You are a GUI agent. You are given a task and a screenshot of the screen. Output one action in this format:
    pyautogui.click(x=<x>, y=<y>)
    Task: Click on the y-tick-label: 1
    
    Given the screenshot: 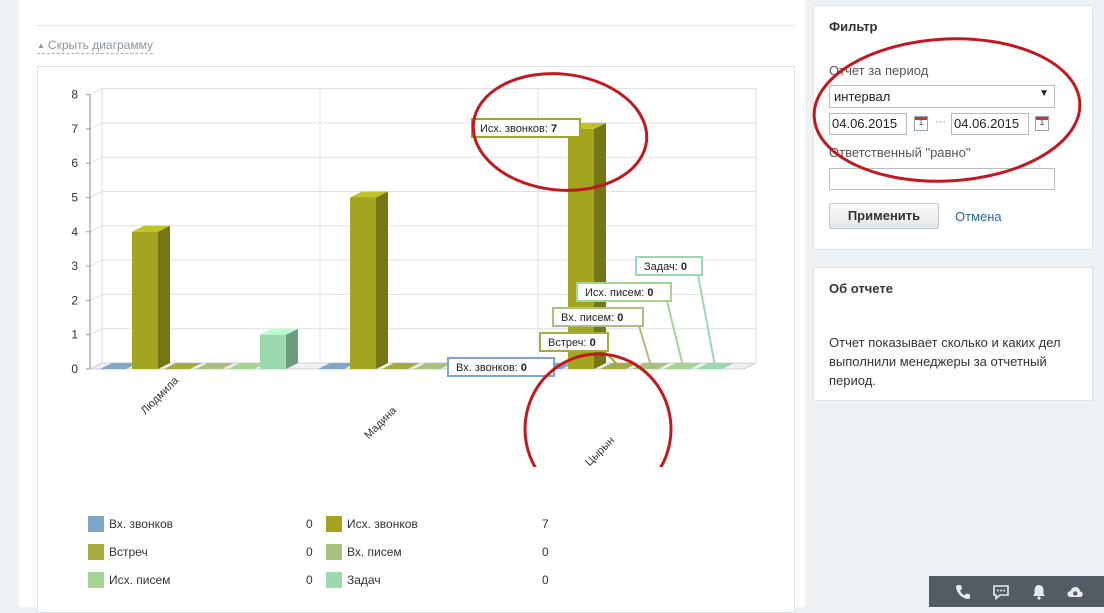 What is the action you would take?
    pyautogui.click(x=74, y=335)
    